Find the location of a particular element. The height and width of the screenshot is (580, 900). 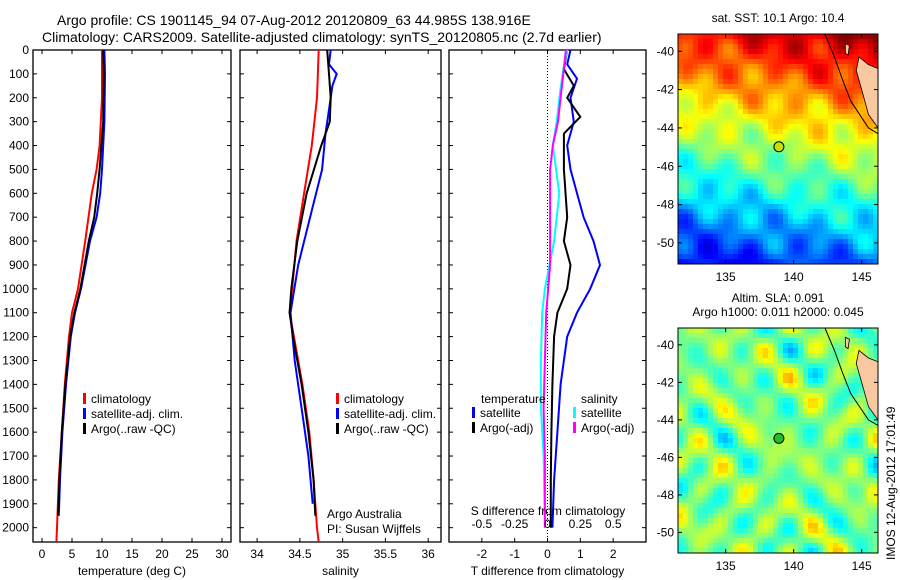

legend-label: satellite is located at coordinates (500, 413).